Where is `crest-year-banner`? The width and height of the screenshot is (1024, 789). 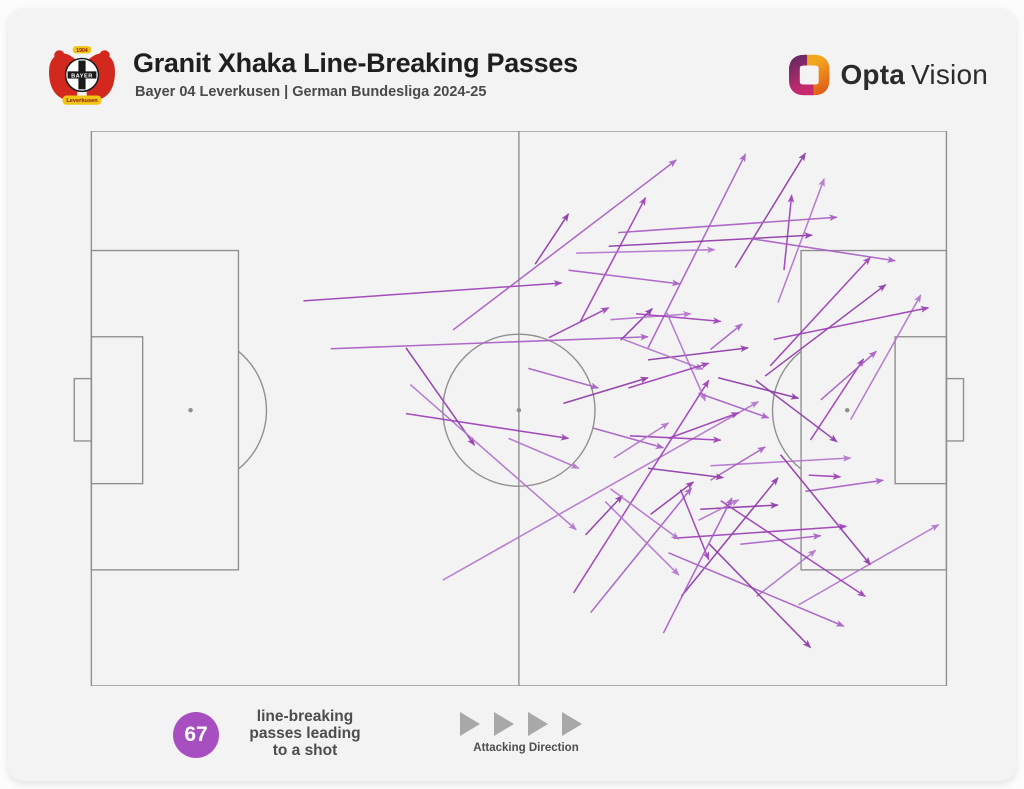 crest-year-banner is located at coordinates (82, 50).